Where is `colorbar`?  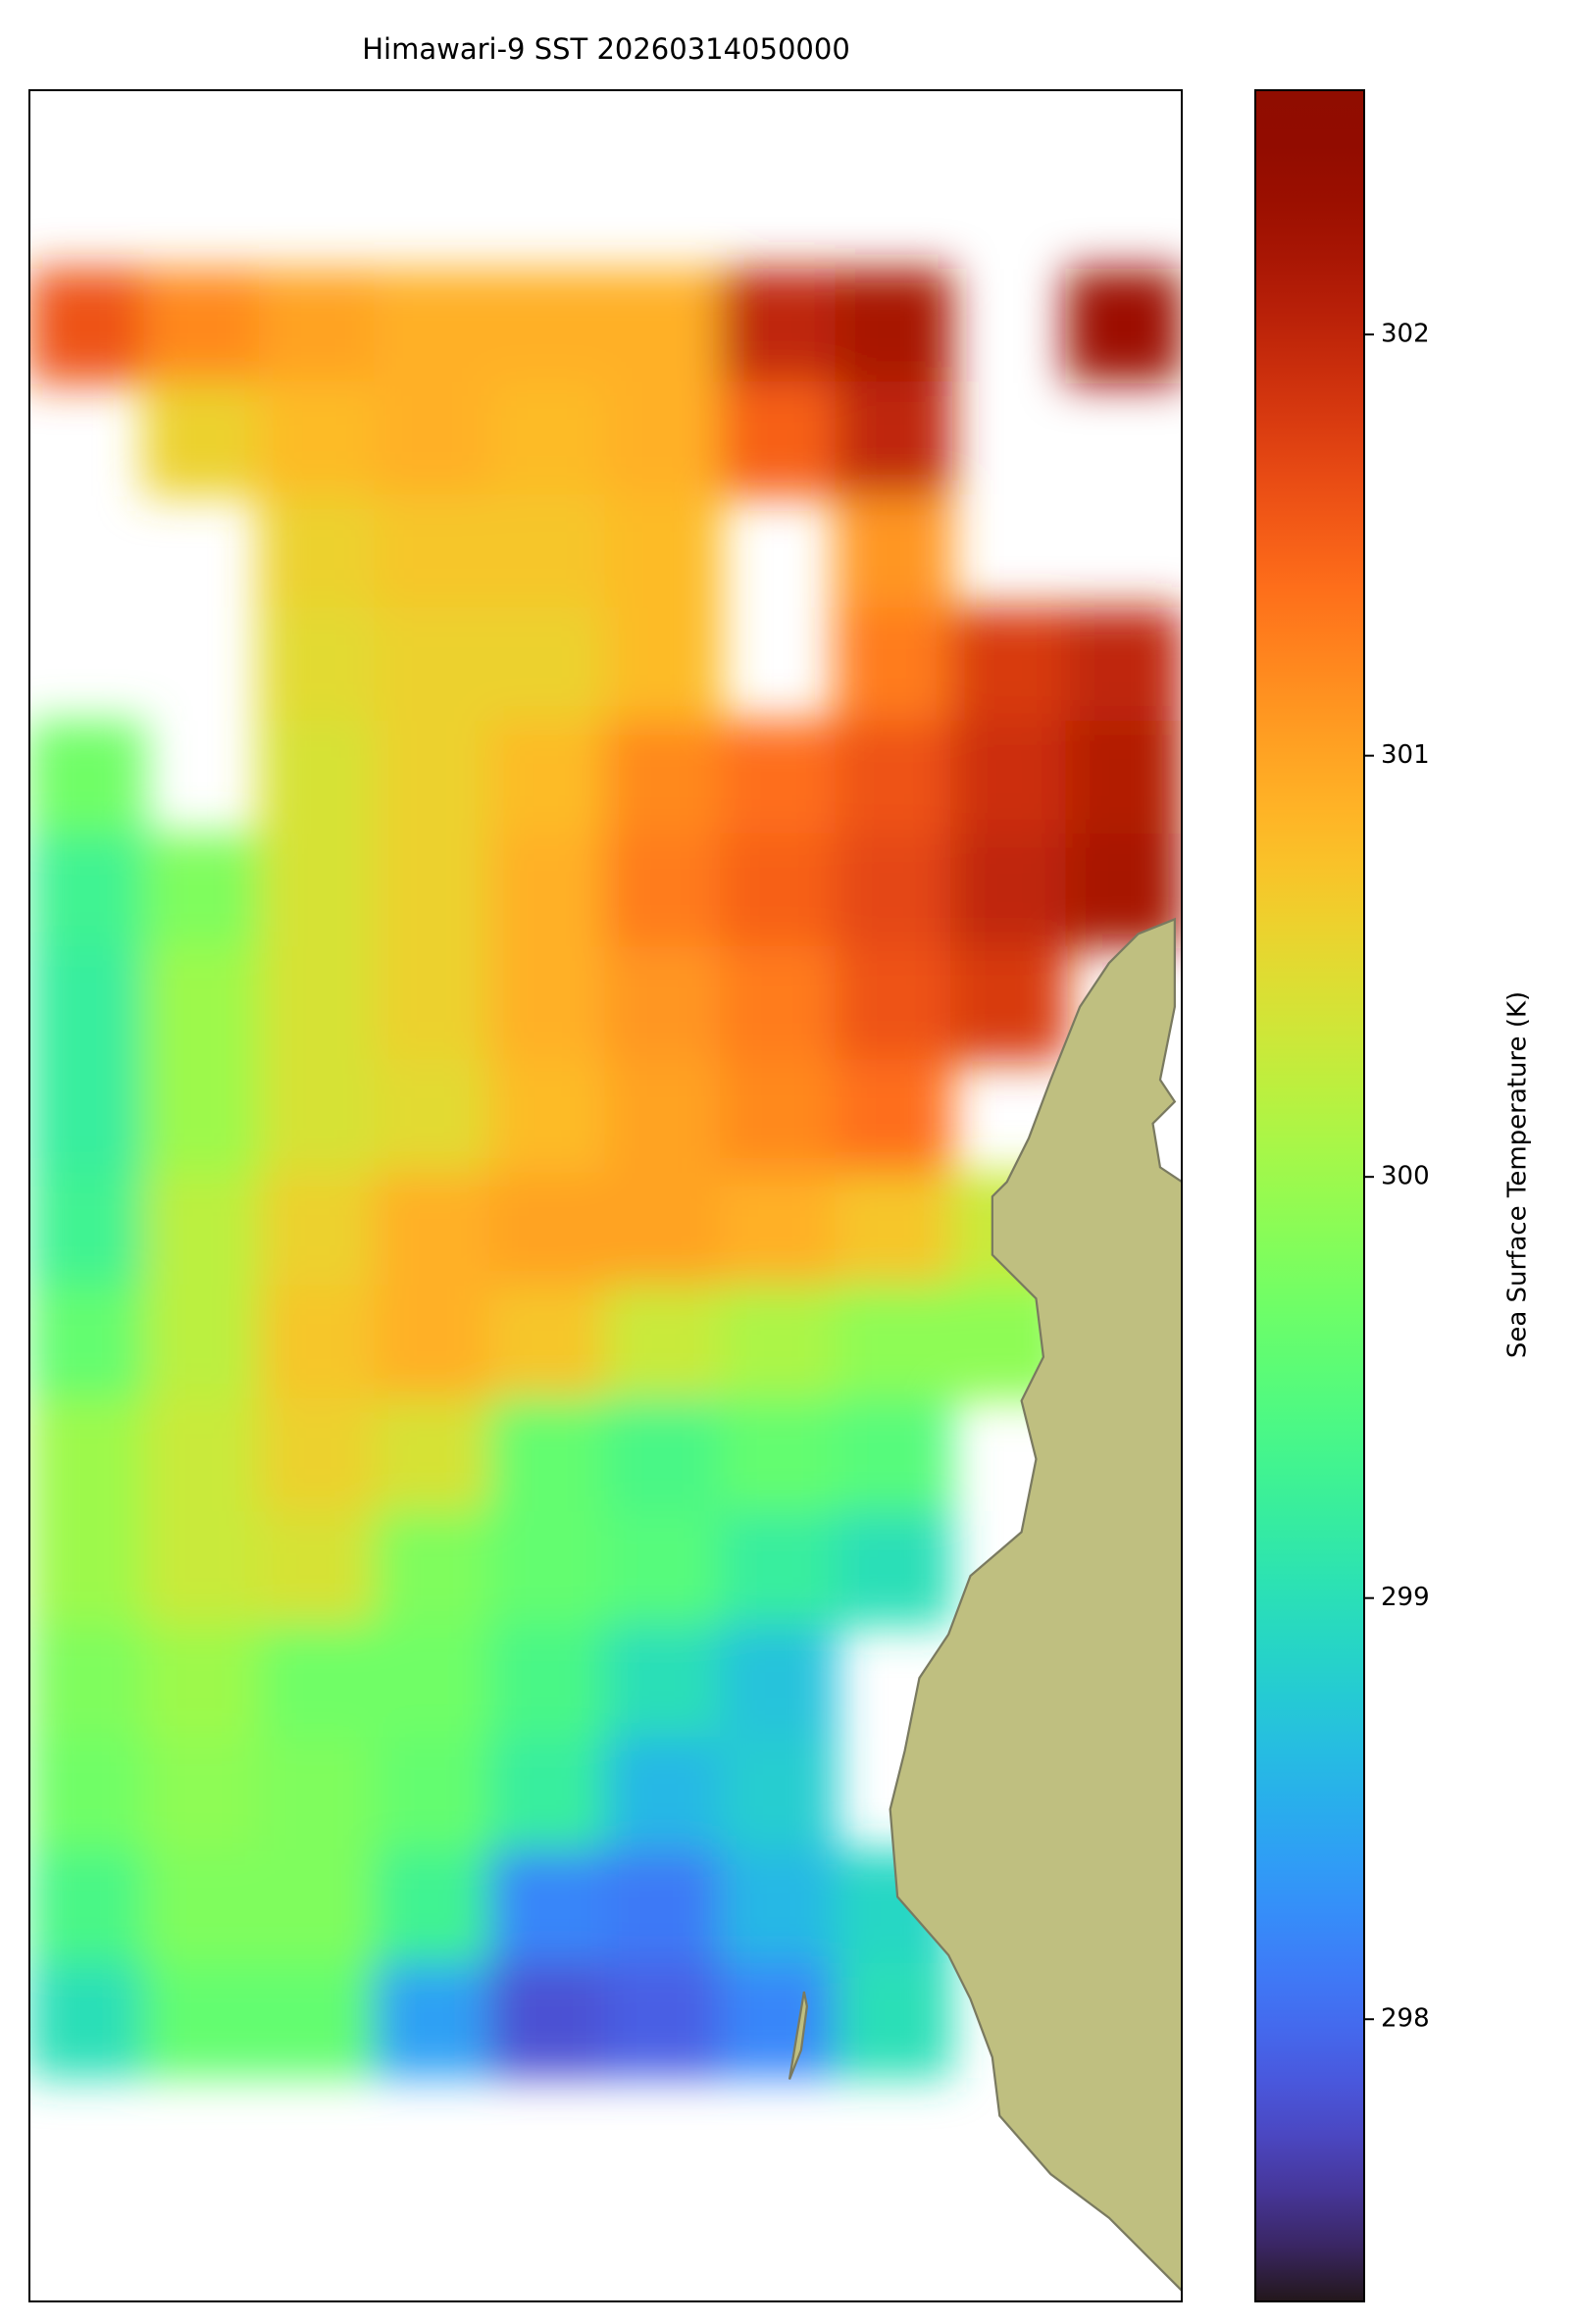 colorbar is located at coordinates (1309, 1196).